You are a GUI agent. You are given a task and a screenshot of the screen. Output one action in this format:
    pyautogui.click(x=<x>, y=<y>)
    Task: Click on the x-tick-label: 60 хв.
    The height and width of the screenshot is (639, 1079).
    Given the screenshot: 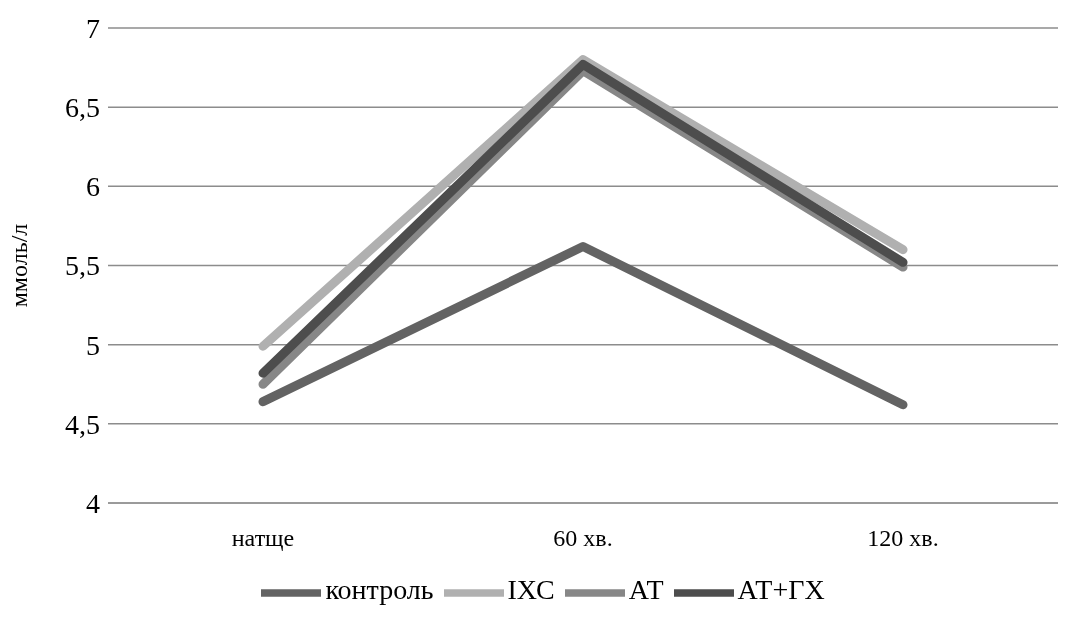 What is the action you would take?
    pyautogui.click(x=583, y=538)
    